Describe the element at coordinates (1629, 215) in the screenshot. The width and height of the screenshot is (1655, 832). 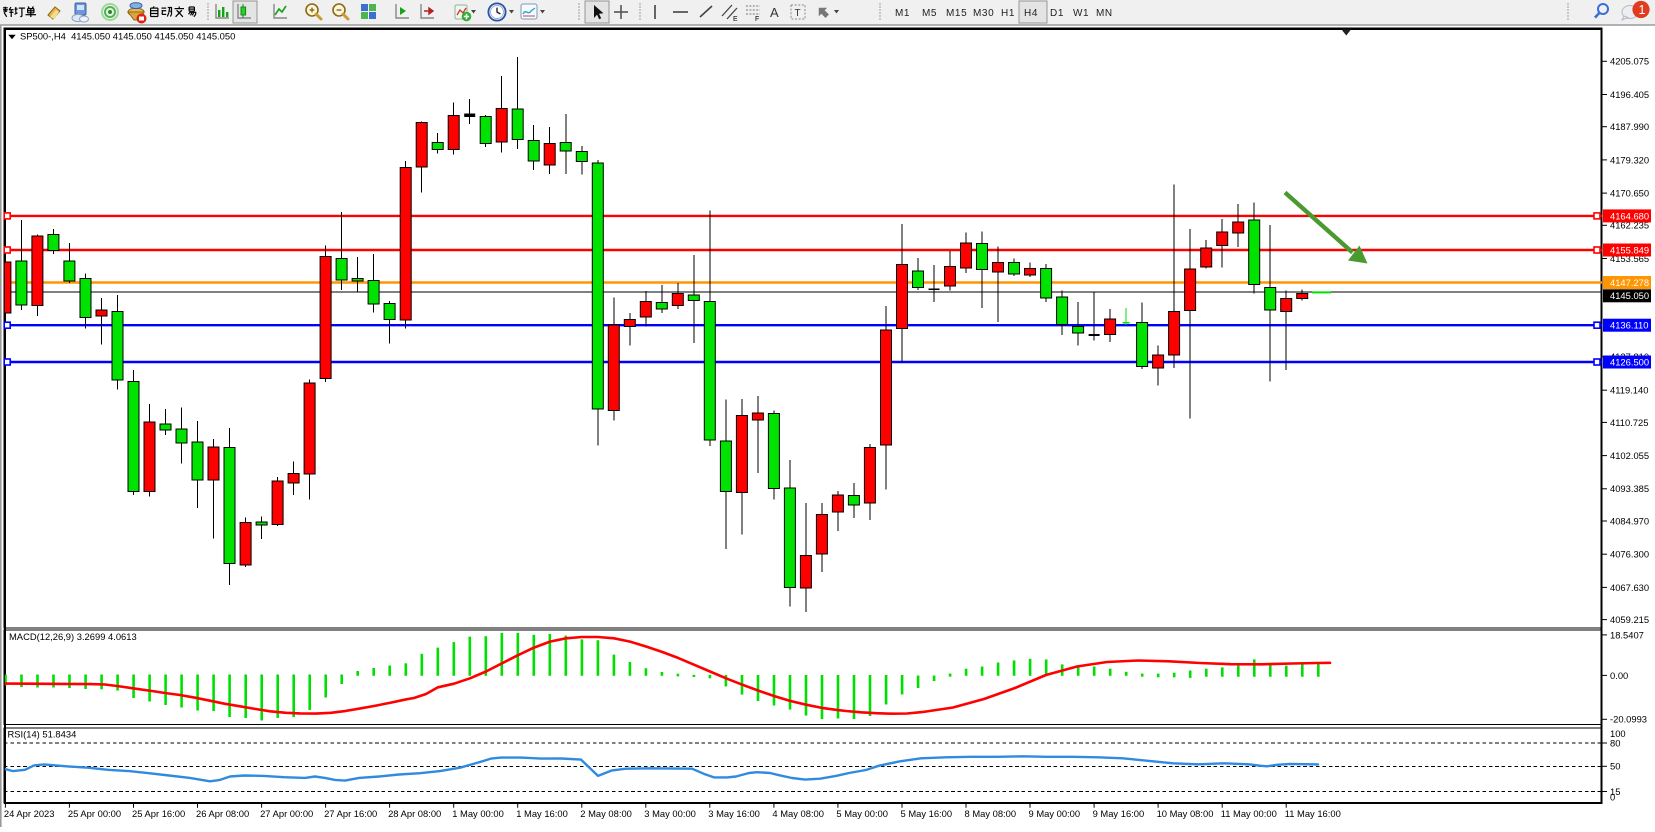
I see `svg-text: 4164.680` at that location.